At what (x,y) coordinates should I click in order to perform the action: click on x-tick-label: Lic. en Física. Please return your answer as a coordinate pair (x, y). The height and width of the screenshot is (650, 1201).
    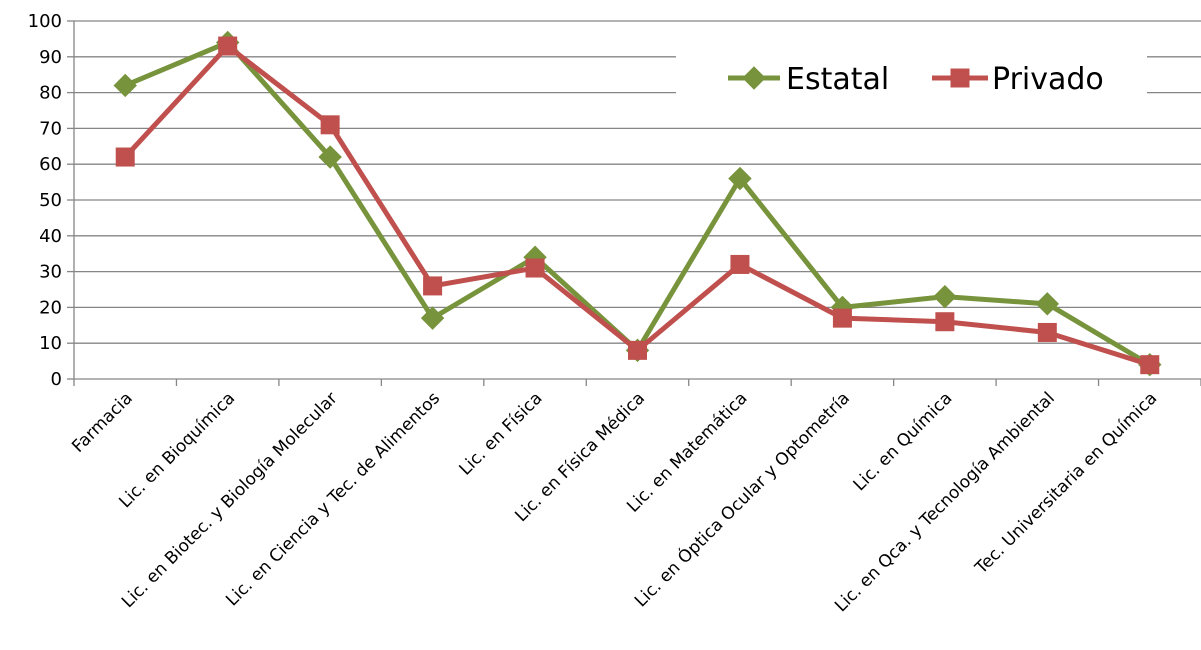
    Looking at the image, I should click on (500, 433).